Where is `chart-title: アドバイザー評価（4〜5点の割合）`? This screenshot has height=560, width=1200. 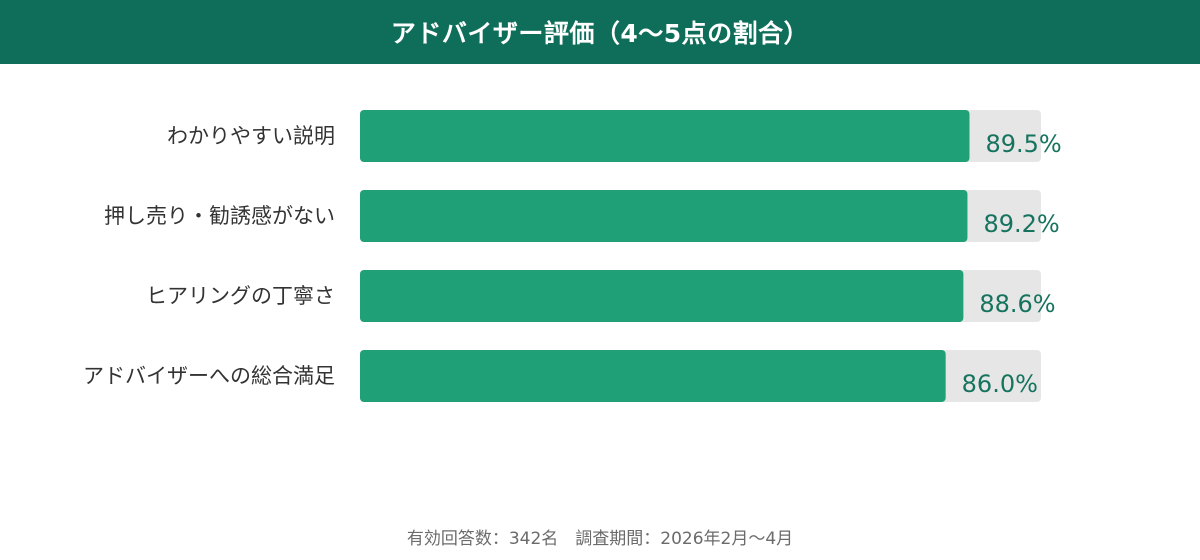
chart-title: アドバイザー評価（4〜5点の割合） is located at coordinates (600, 33).